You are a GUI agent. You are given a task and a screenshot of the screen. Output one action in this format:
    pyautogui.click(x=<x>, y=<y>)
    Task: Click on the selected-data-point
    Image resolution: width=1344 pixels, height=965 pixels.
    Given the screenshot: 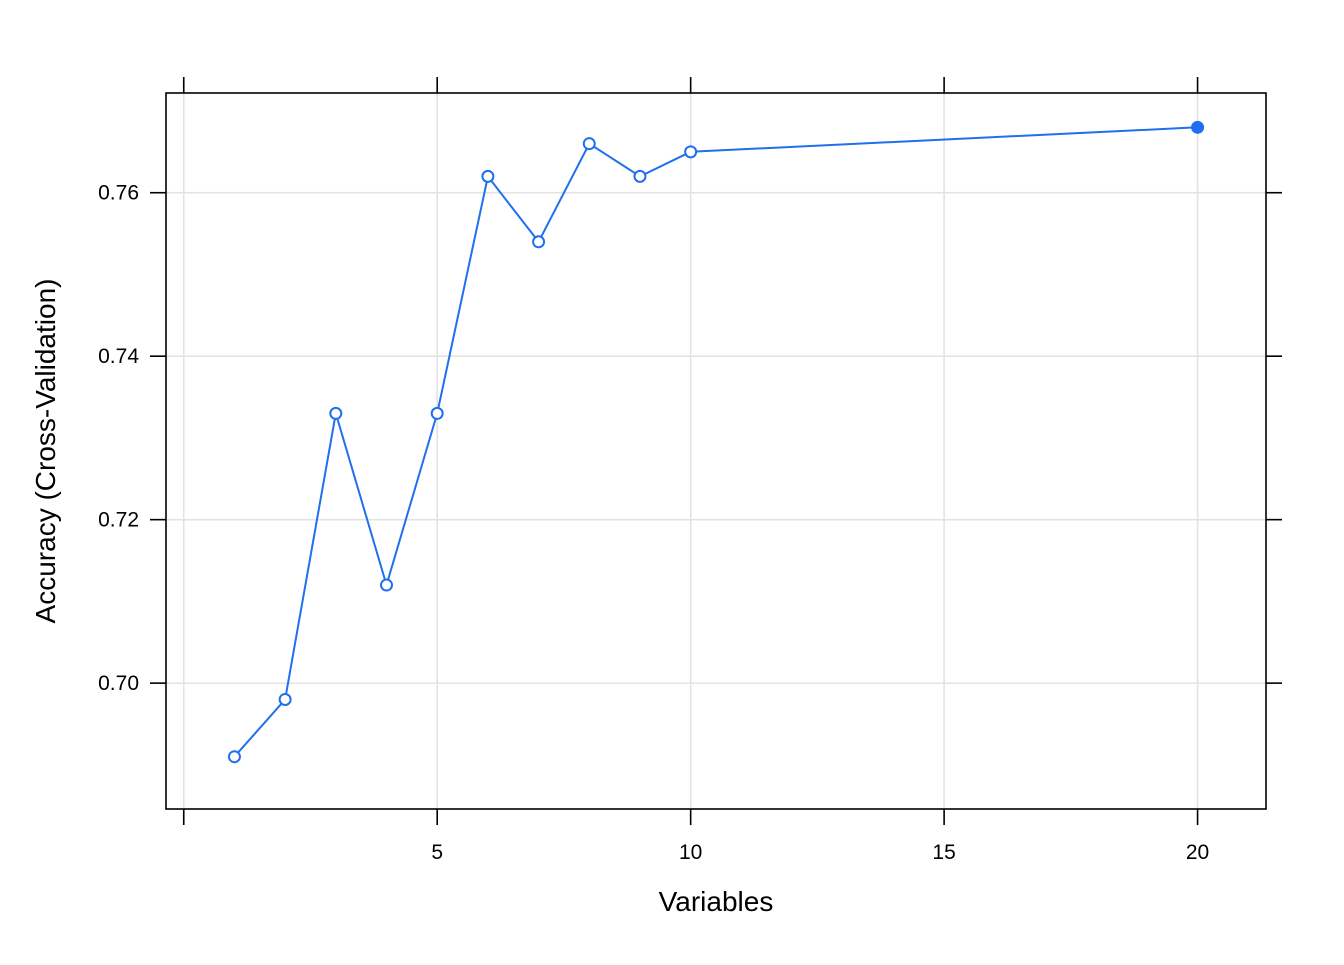 What is the action you would take?
    pyautogui.click(x=1198, y=127)
    